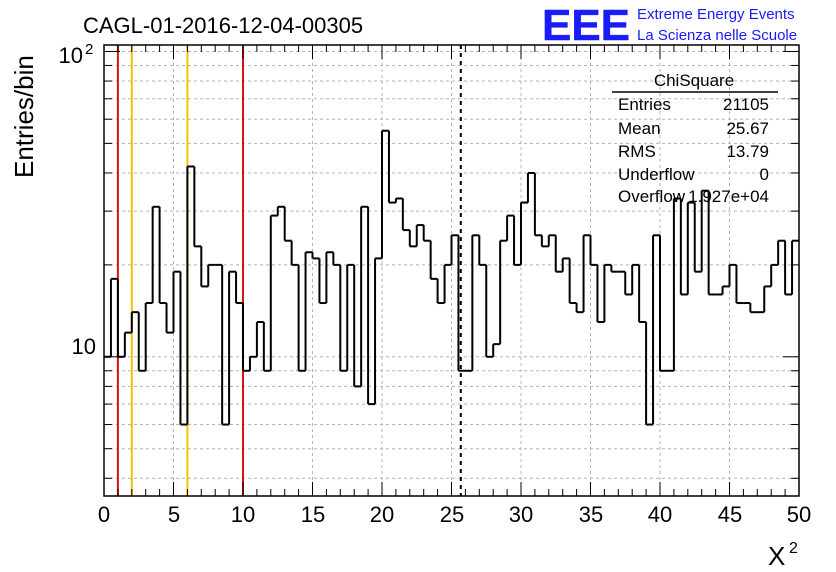 The height and width of the screenshot is (572, 836). Describe the element at coordinates (728, 196) in the screenshot. I see `stats-value-overflow: 1.927e+04` at that location.